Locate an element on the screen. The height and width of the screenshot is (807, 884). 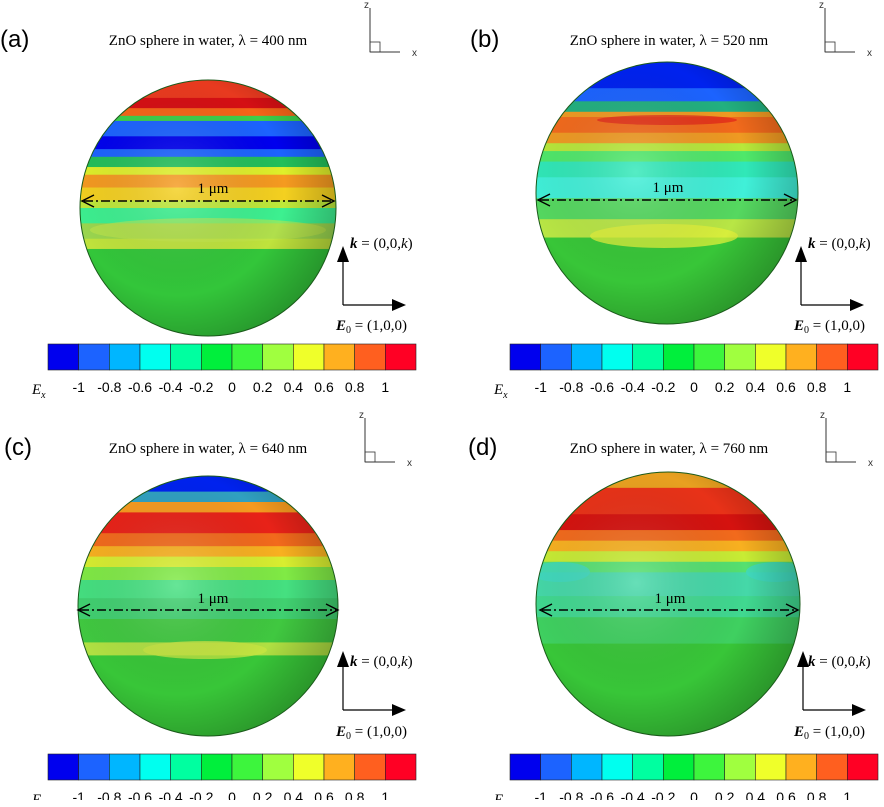
axis-corner is located at coordinates (375, 47).